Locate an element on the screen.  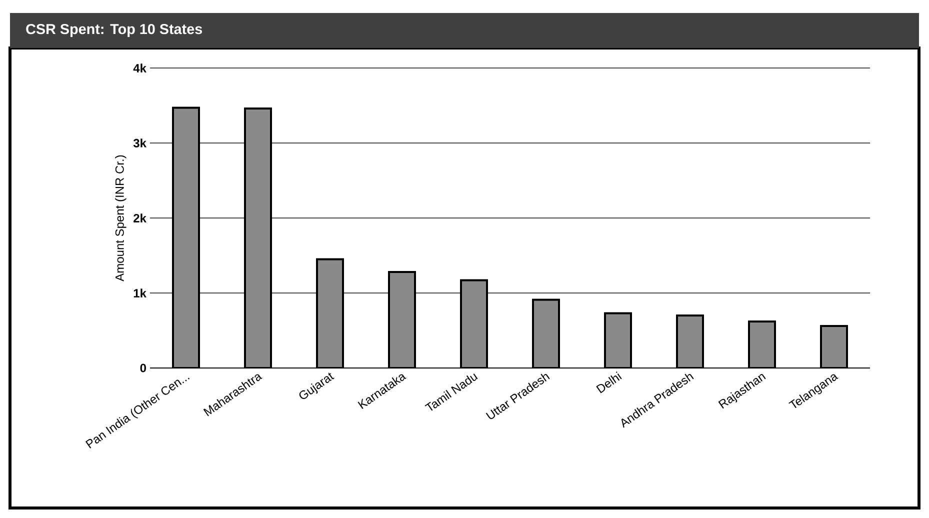
chart-title: CSR Spent: Top 10 States is located at coordinates (114, 31).